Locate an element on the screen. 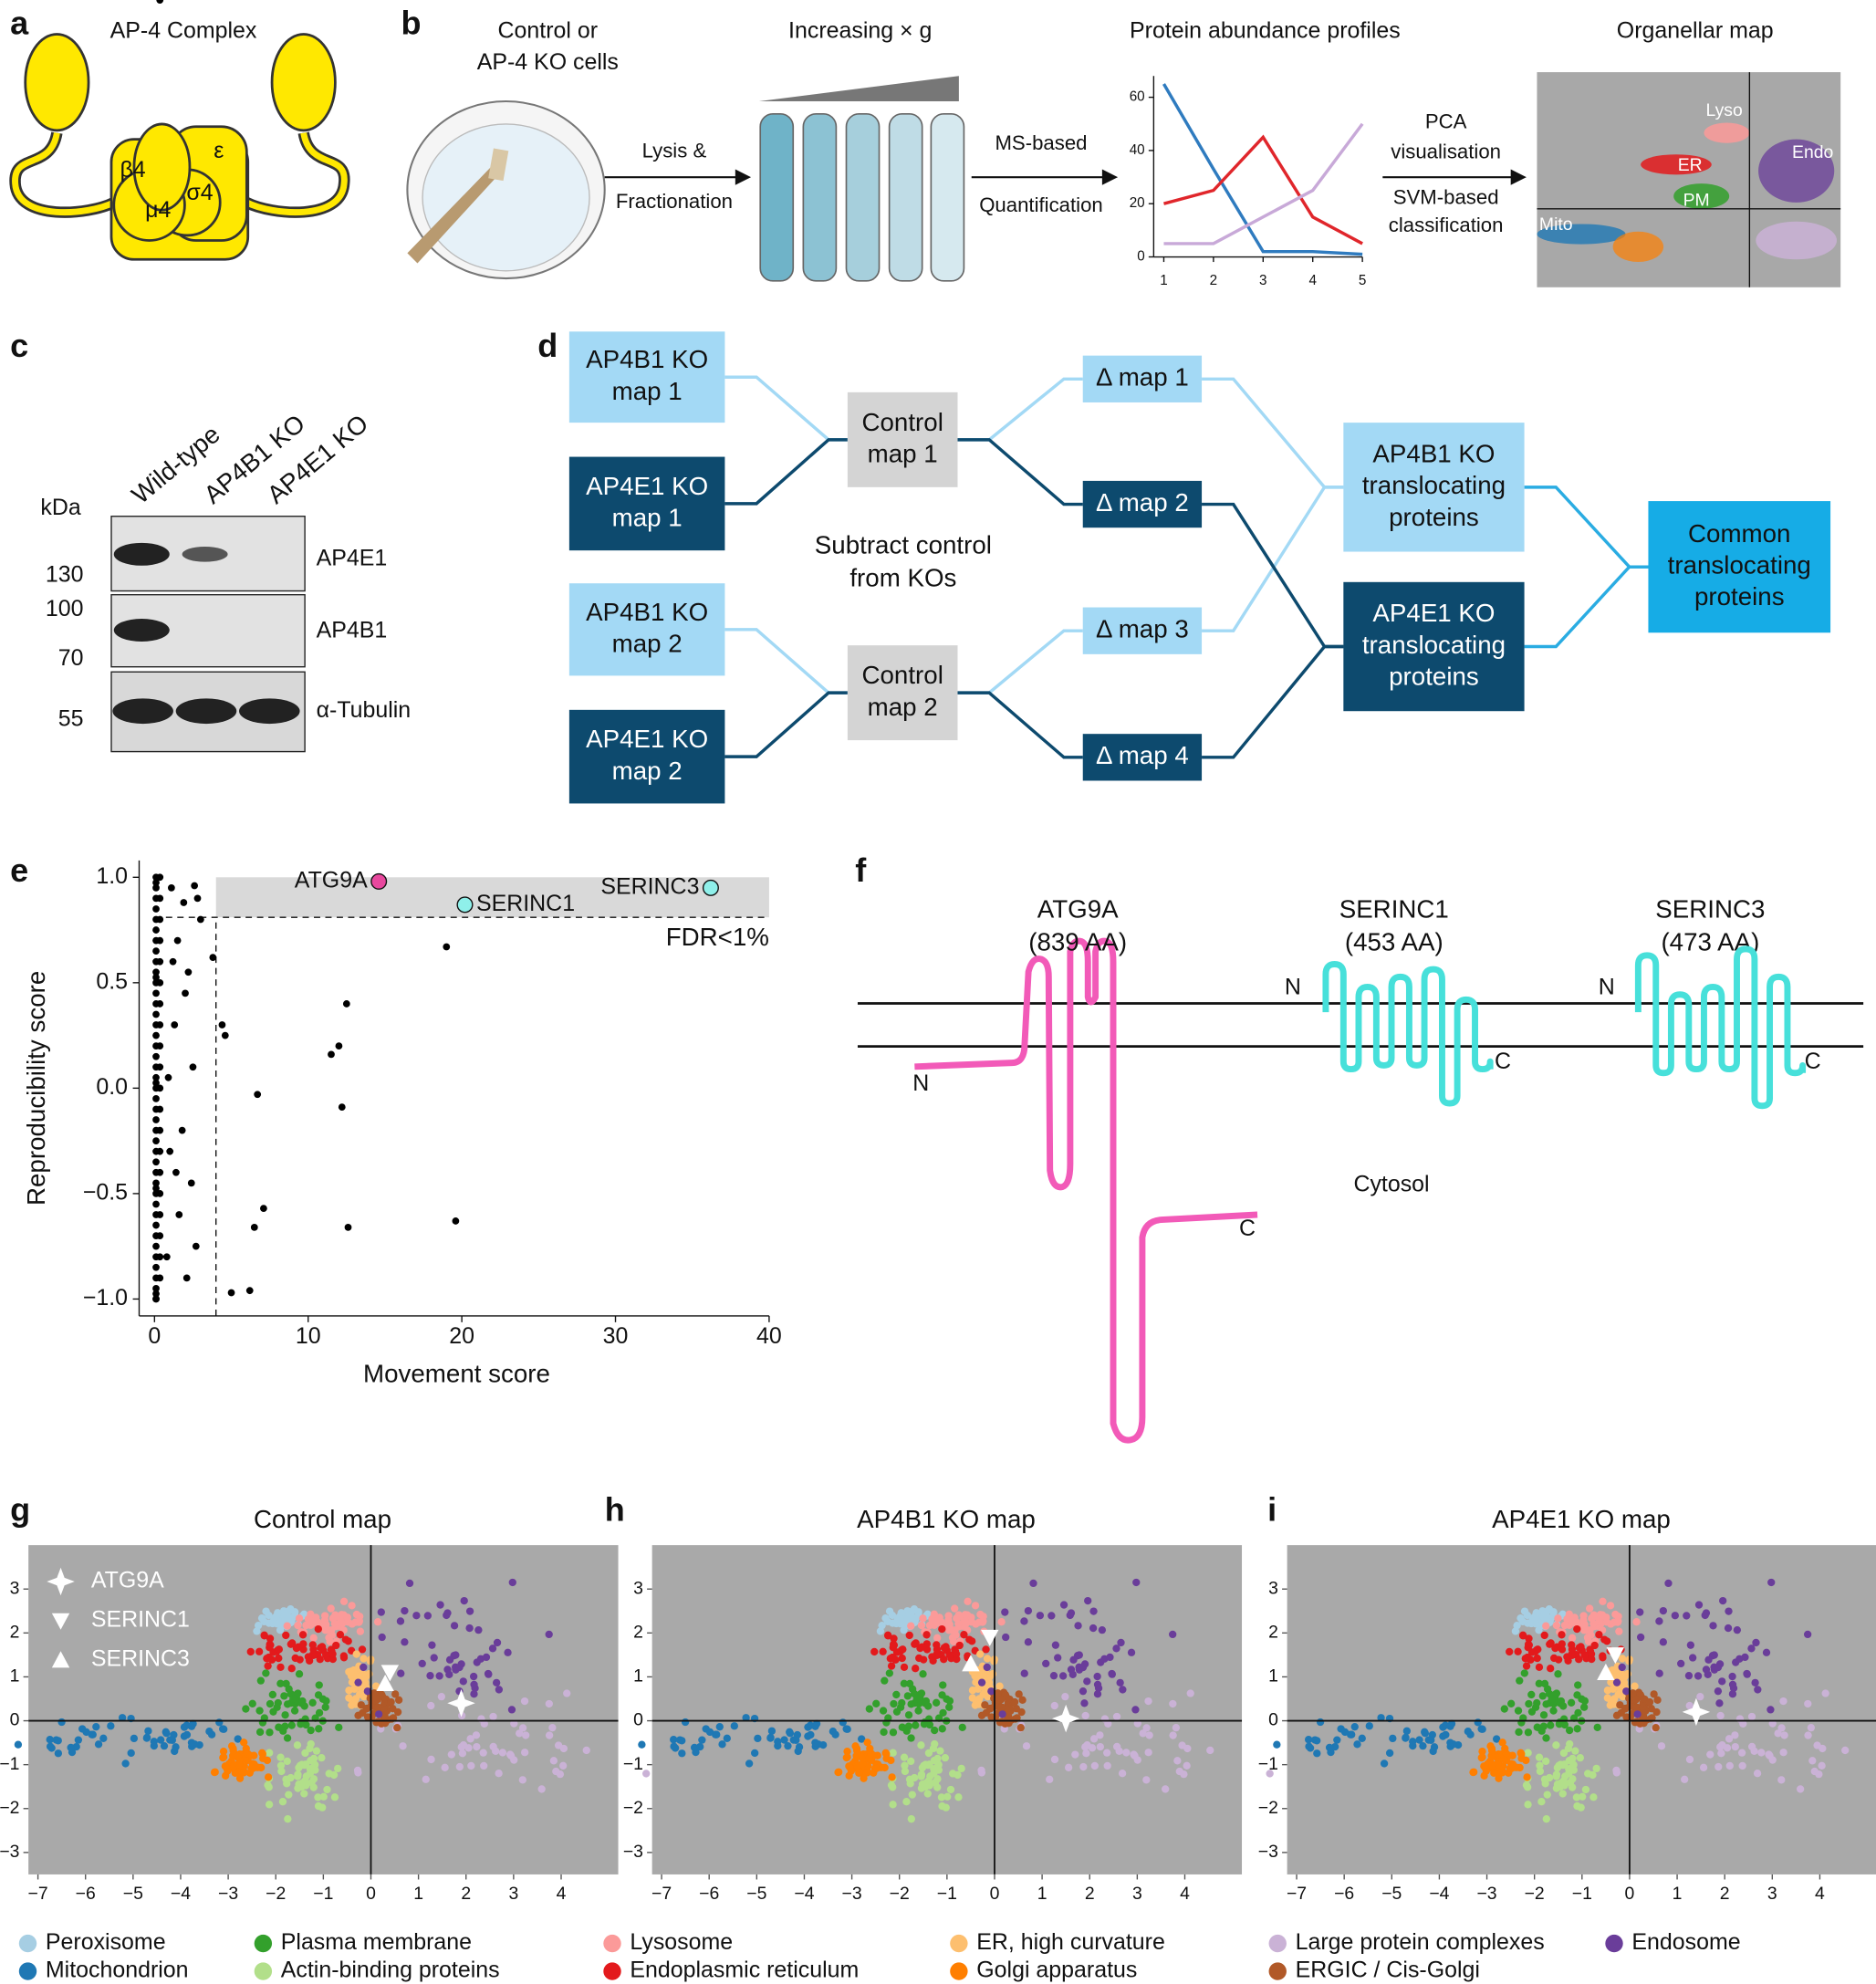 The width and height of the screenshot is (1876, 1984). n-terminus: N is located at coordinates (920, 1083).